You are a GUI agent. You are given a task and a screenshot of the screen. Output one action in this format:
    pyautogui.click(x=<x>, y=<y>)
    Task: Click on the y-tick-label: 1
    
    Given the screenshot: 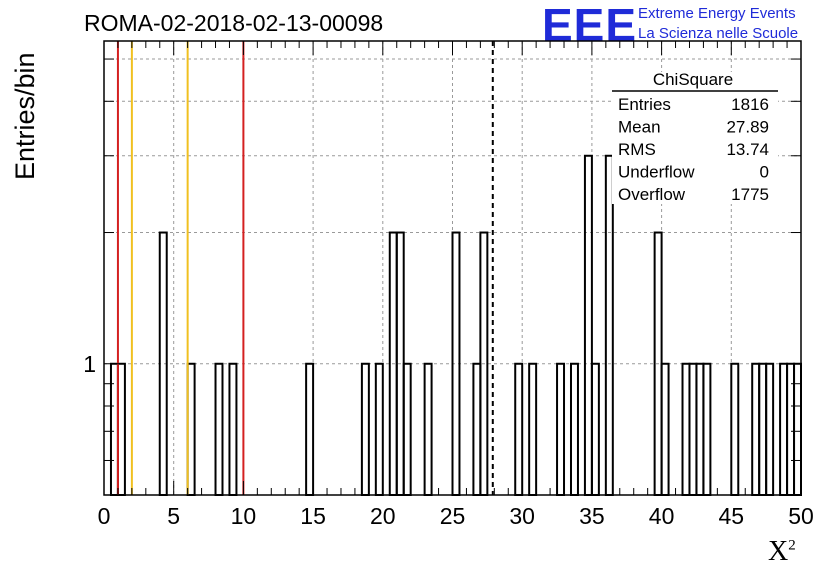 What is the action you would take?
    pyautogui.click(x=89, y=364)
    